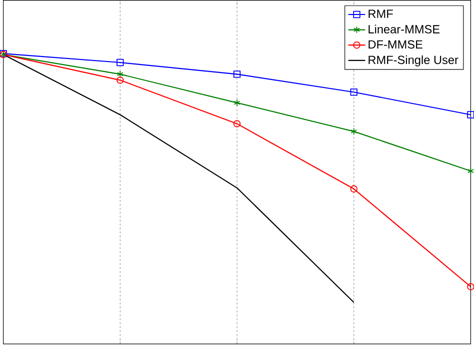  Describe the element at coordinates (380, 14) in the screenshot. I see `legend-label: RMF` at that location.